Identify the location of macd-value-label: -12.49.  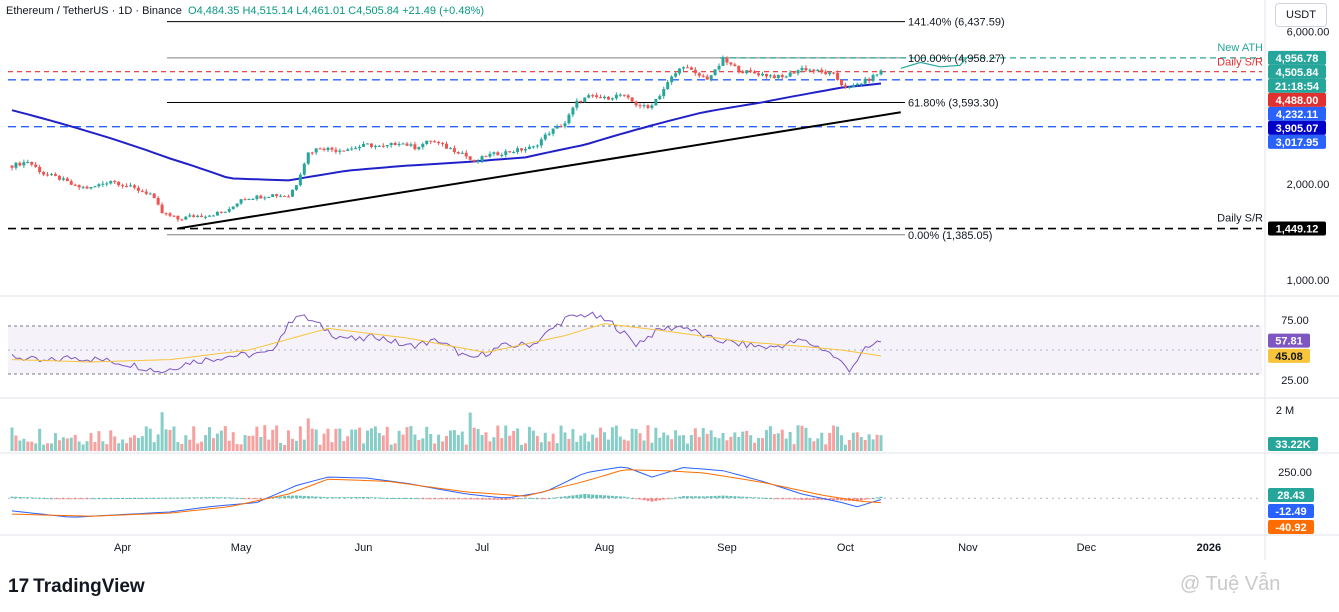
(1290, 512).